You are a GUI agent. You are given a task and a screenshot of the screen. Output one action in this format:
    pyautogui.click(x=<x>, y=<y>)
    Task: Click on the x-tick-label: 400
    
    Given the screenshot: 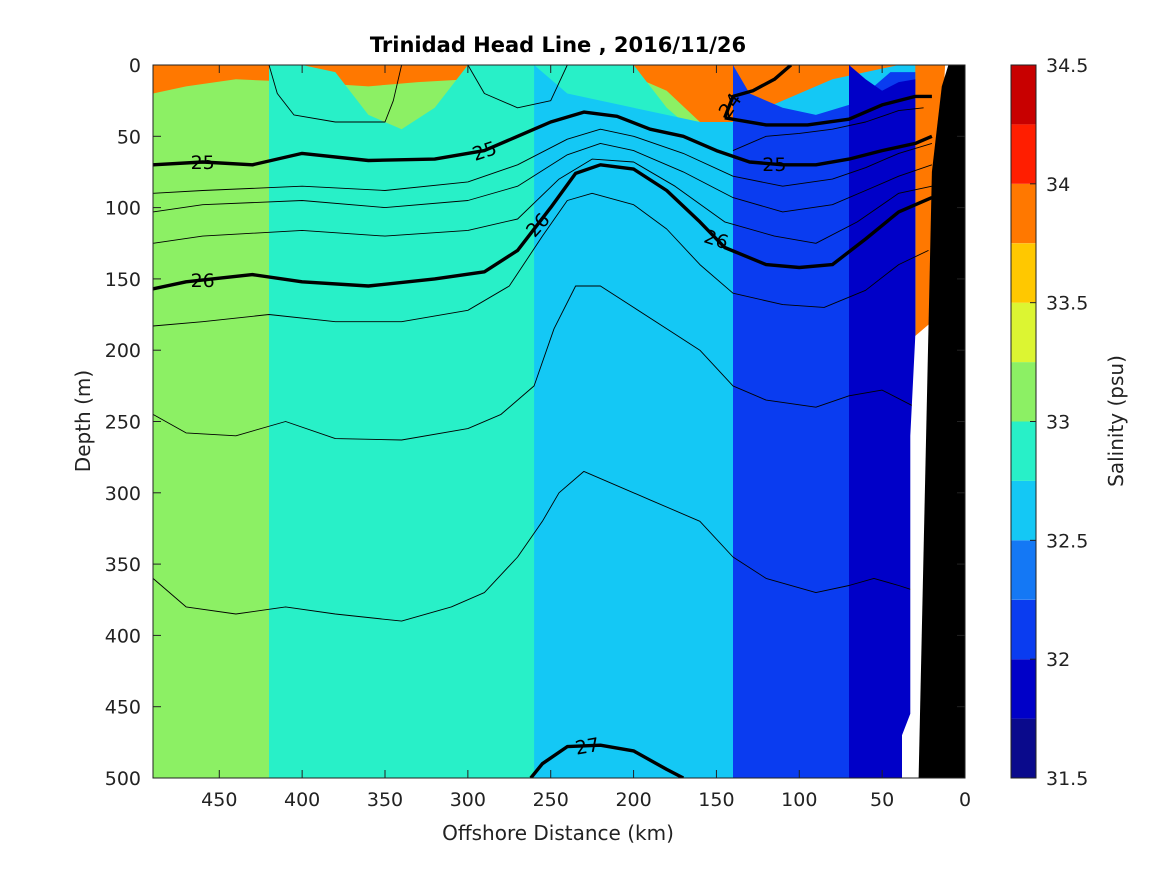 What is the action you would take?
    pyautogui.click(x=302, y=800)
    